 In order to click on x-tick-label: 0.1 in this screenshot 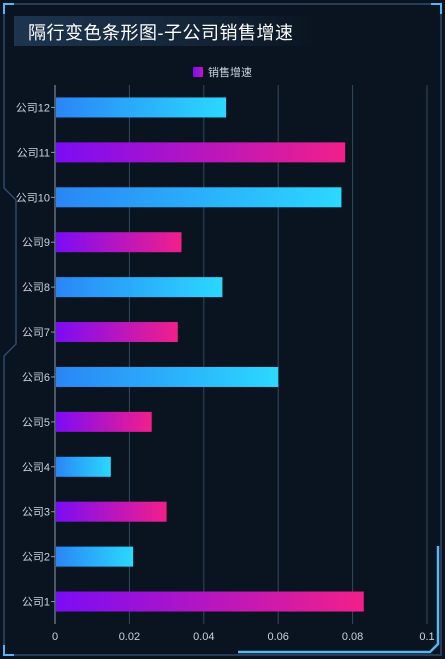, I will do `click(426, 637)`.